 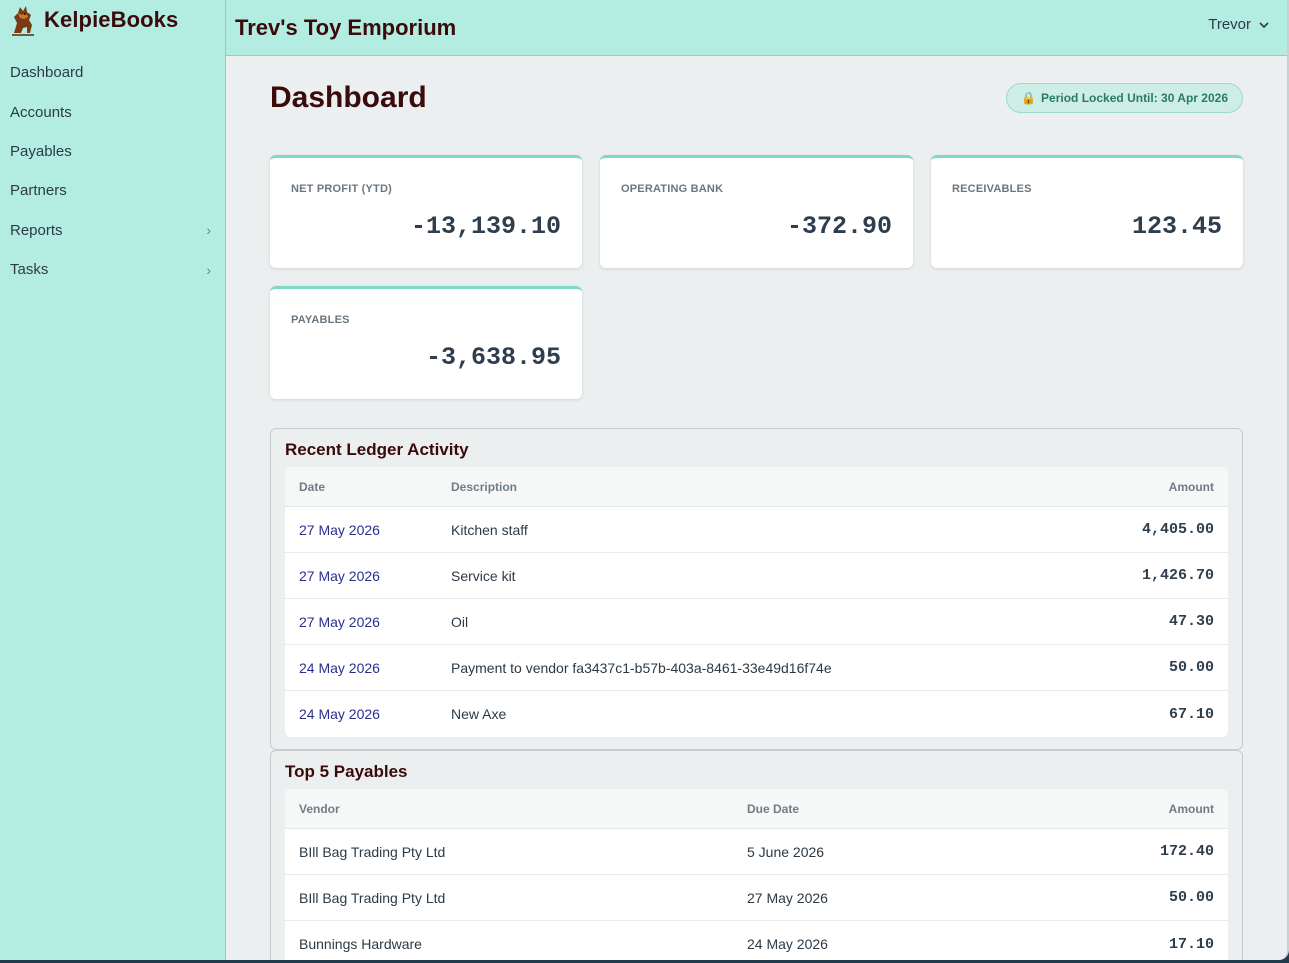 What do you see at coordinates (112, 190) in the screenshot?
I see `sidebar-item-partners: Partners` at bounding box center [112, 190].